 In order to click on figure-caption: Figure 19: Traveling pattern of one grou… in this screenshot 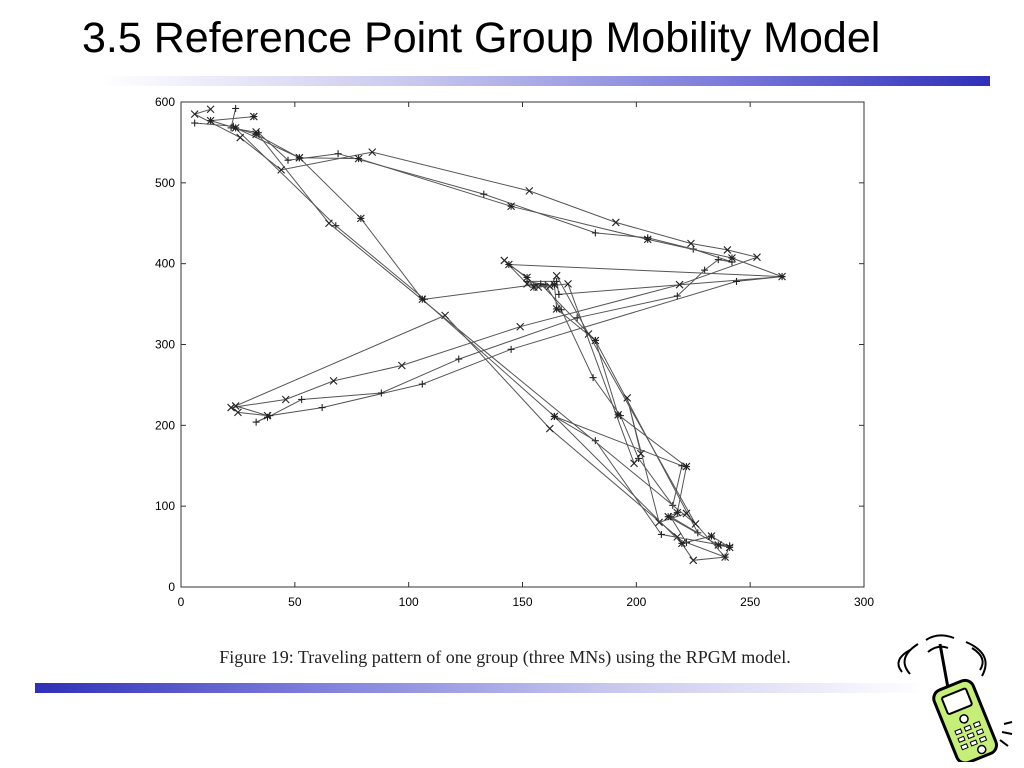, I will do `click(505, 657)`.